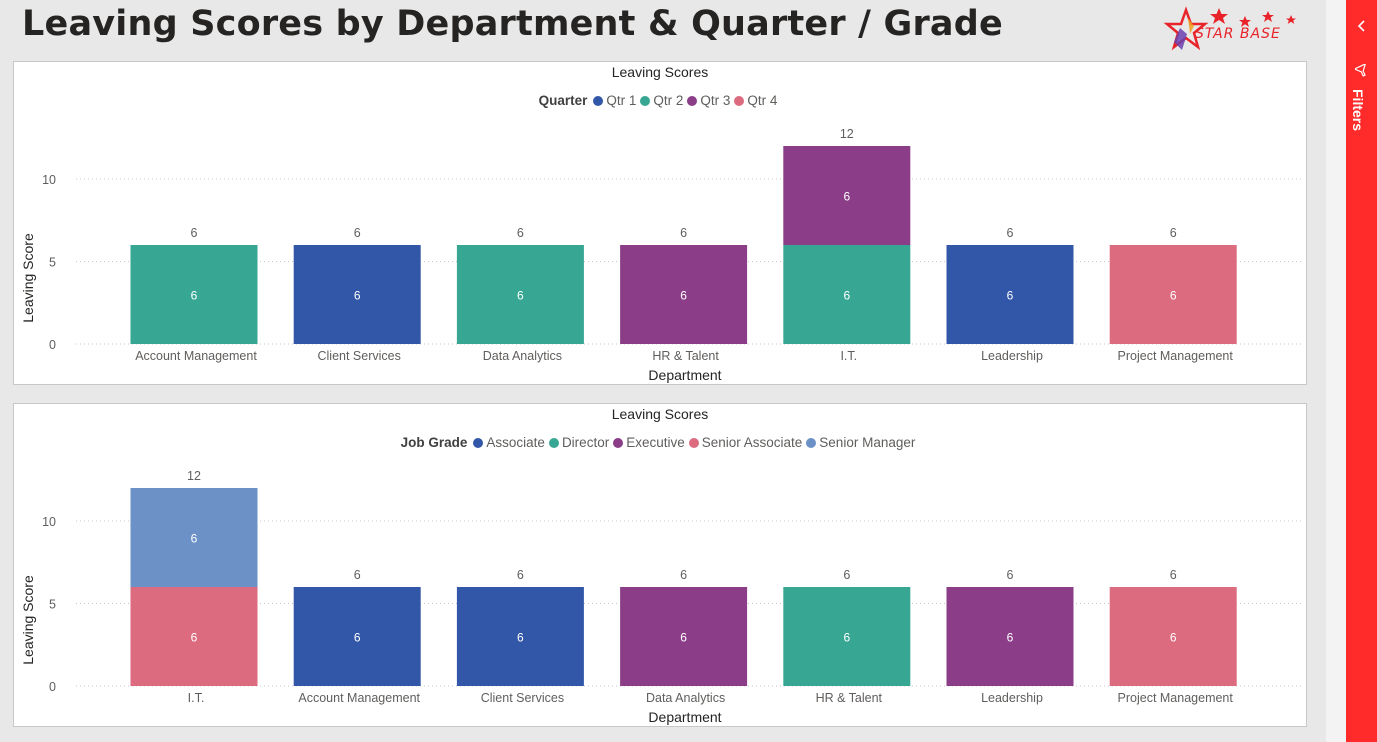 The height and width of the screenshot is (742, 1377). I want to click on legend-label: Qtr 4, so click(762, 100).